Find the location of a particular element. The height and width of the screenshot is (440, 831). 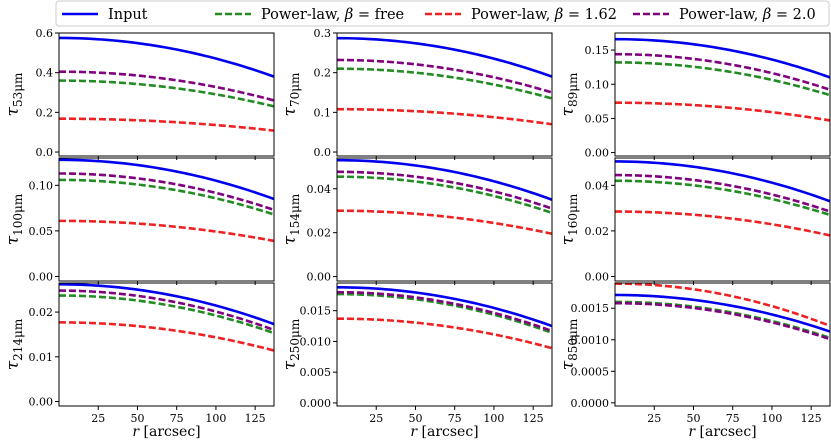

y-tick-label: 0.05 is located at coordinates (597, 118).